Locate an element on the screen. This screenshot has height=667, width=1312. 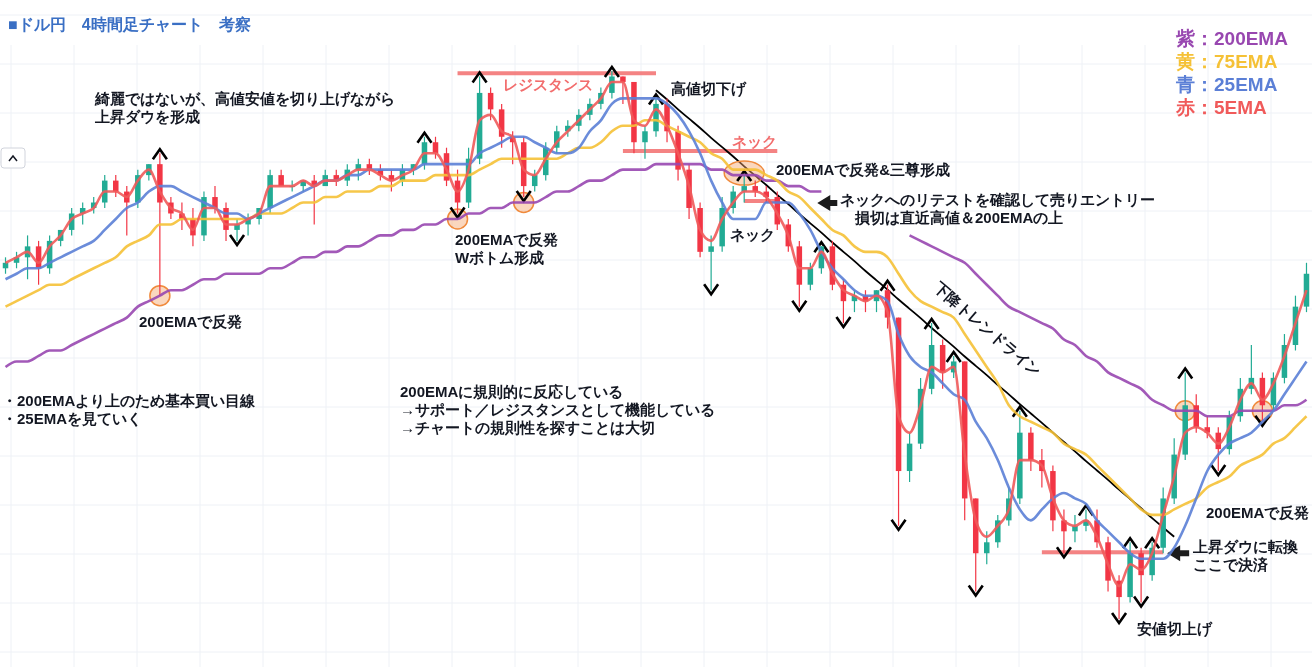
annotation: ・200EMAより上のため基本買い目線 is located at coordinates (129, 400).